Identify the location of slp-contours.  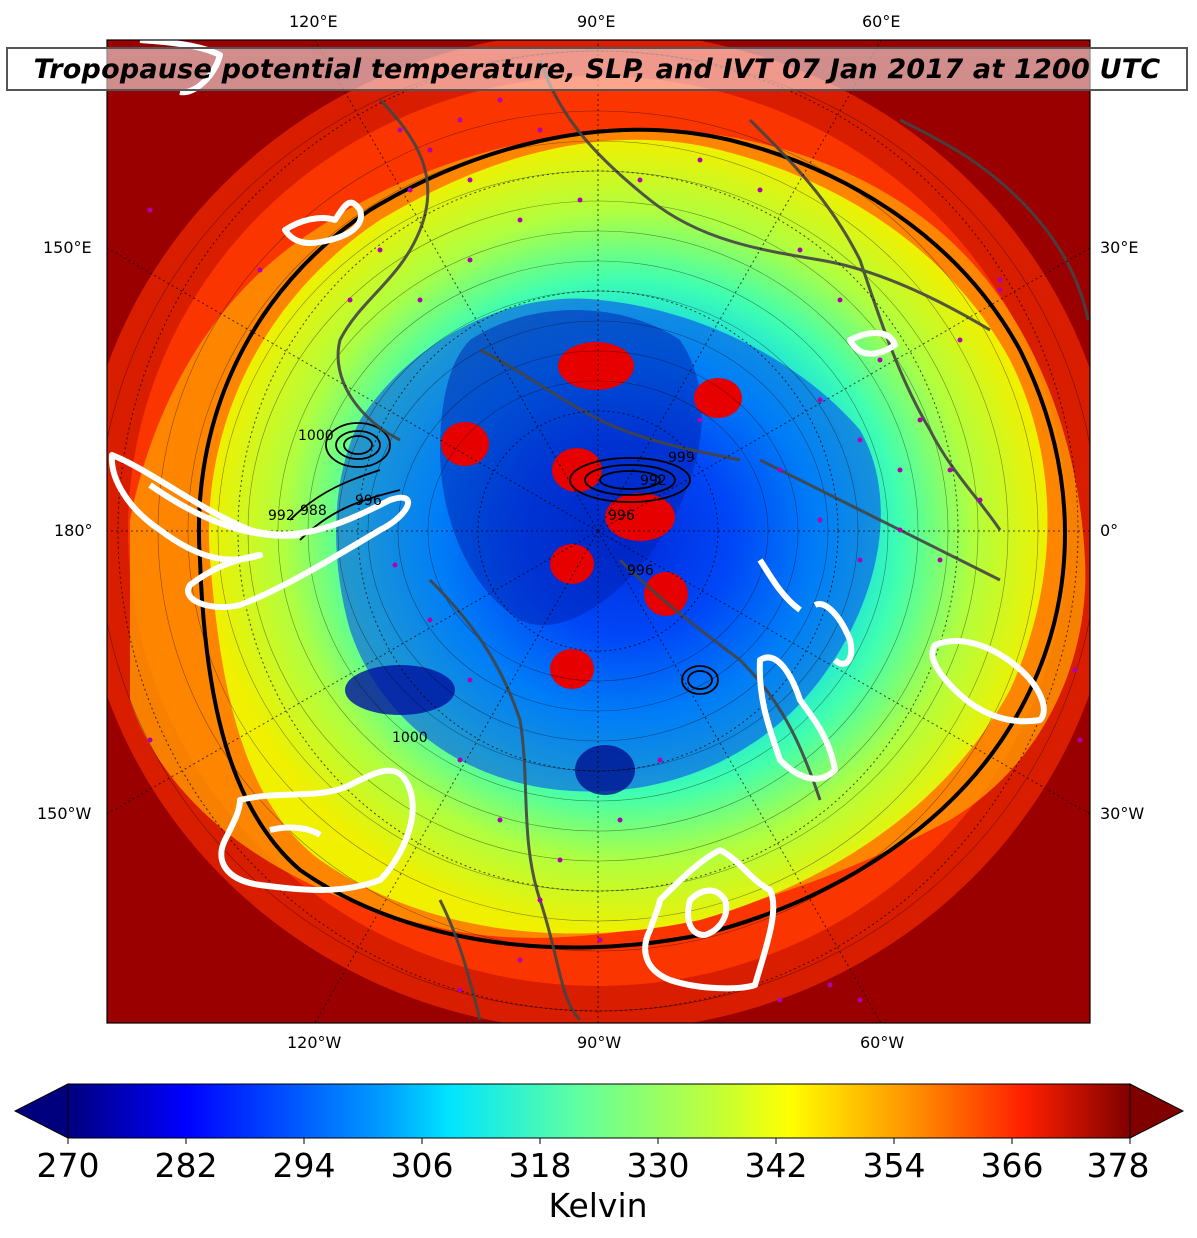
(504, 558).